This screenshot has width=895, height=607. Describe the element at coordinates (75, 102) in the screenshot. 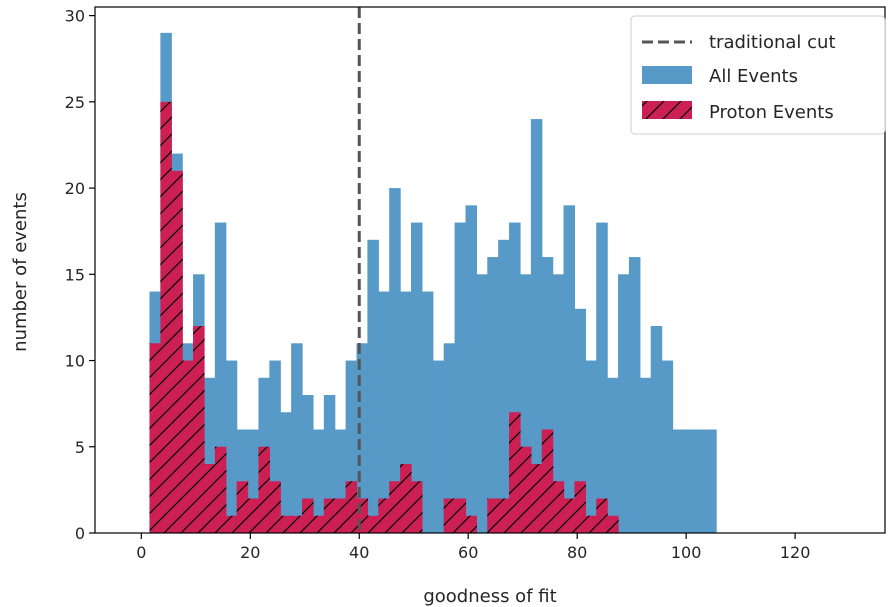

I see `y-tick-label: 25` at that location.